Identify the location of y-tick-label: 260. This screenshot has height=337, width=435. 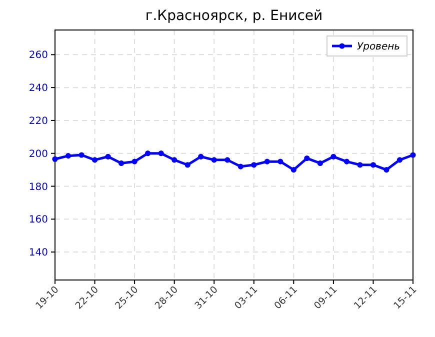
(38, 56).